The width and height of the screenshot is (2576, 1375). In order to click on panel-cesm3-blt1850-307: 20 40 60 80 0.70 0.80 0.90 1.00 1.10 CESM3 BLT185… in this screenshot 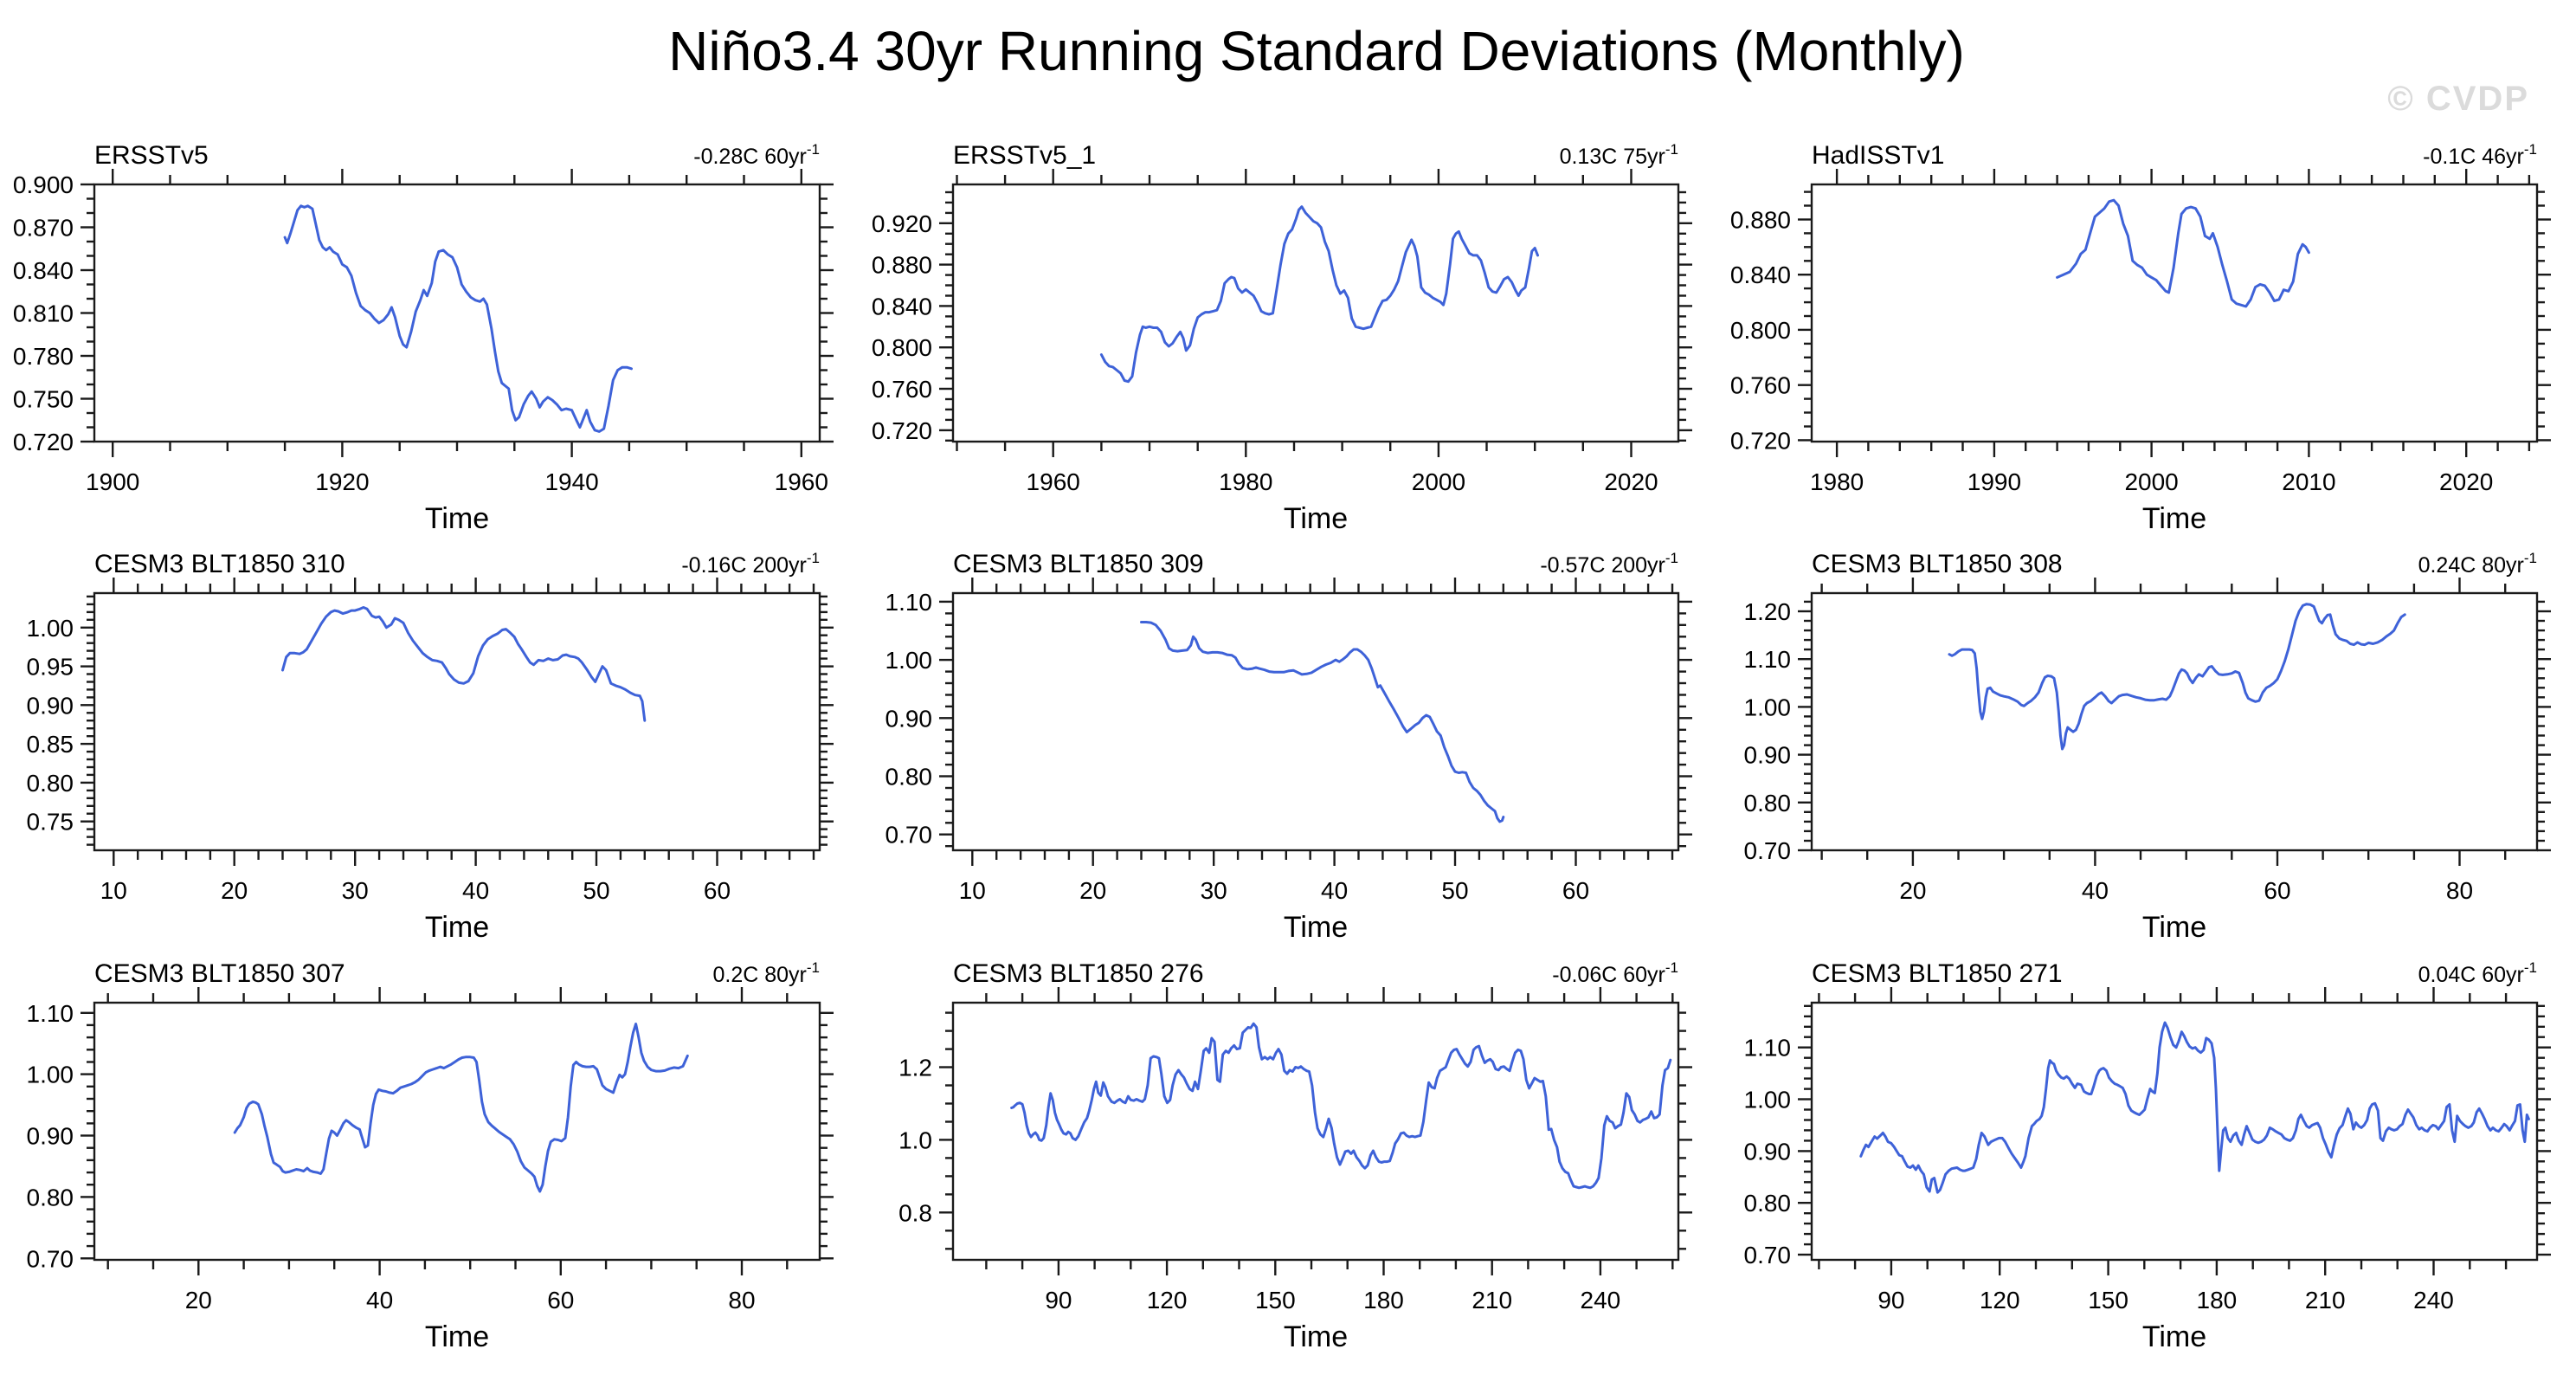, I will do `click(430, 1156)`.